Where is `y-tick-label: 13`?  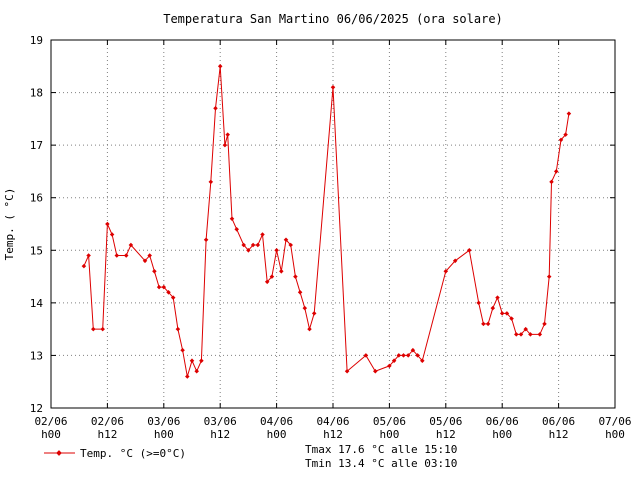 y-tick-label: 13 is located at coordinates (36, 355).